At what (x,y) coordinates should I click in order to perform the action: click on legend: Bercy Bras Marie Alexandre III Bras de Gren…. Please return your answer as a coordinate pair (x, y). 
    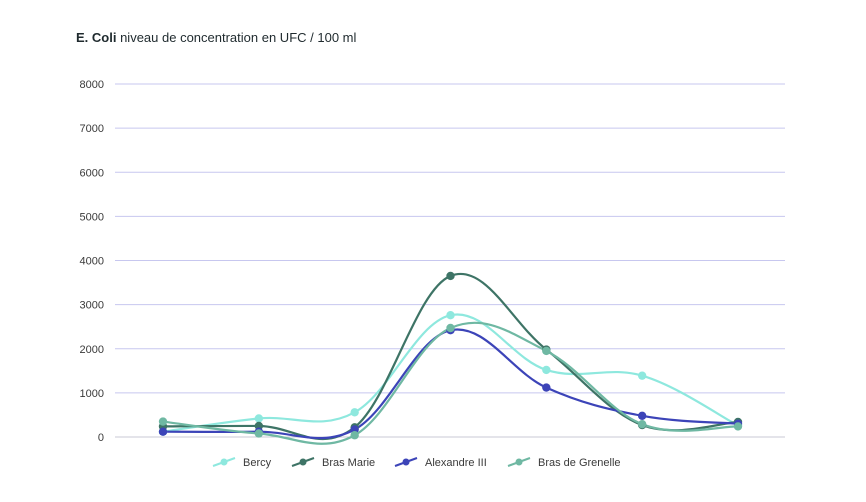
    Looking at the image, I should click on (416, 463).